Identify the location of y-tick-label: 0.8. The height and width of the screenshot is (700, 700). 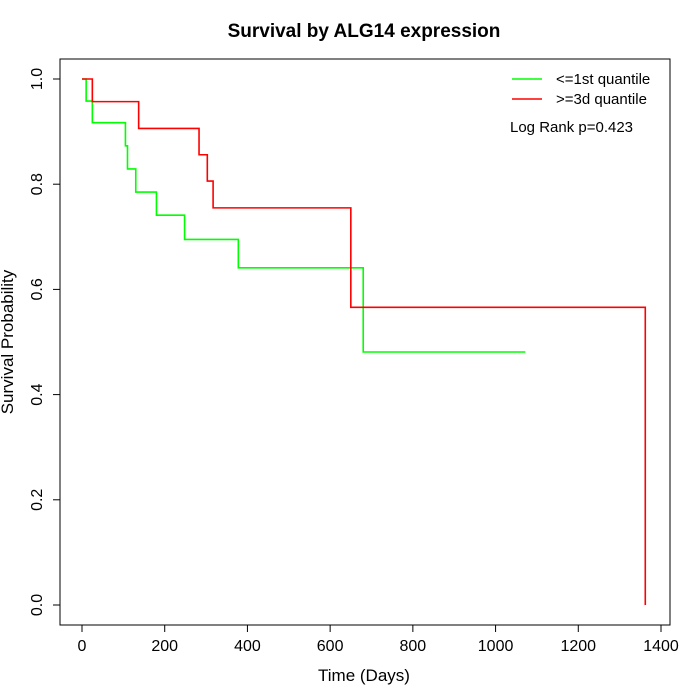
(37, 184).